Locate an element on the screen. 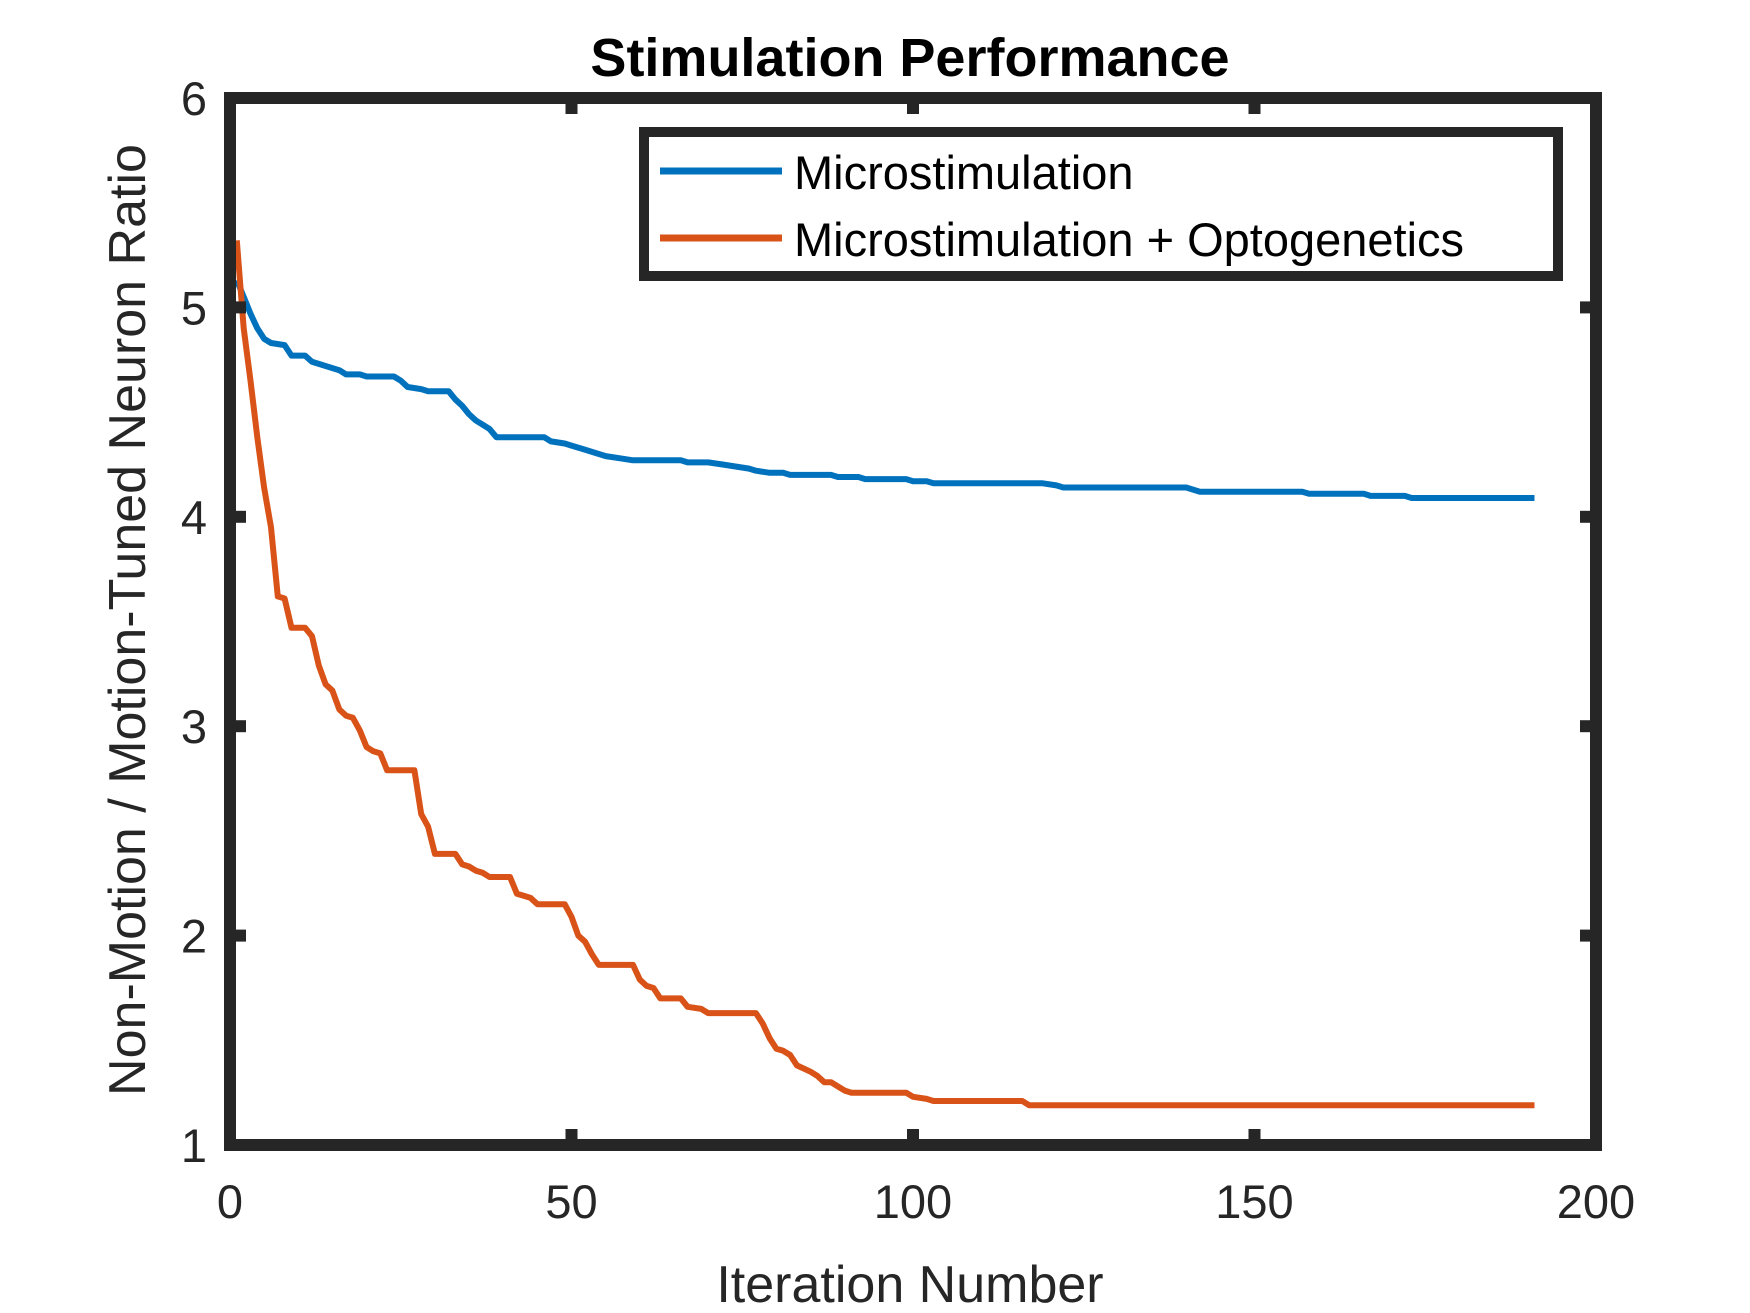 This screenshot has height=1313, width=1750. y-tick-label: 4 is located at coordinates (194, 517).